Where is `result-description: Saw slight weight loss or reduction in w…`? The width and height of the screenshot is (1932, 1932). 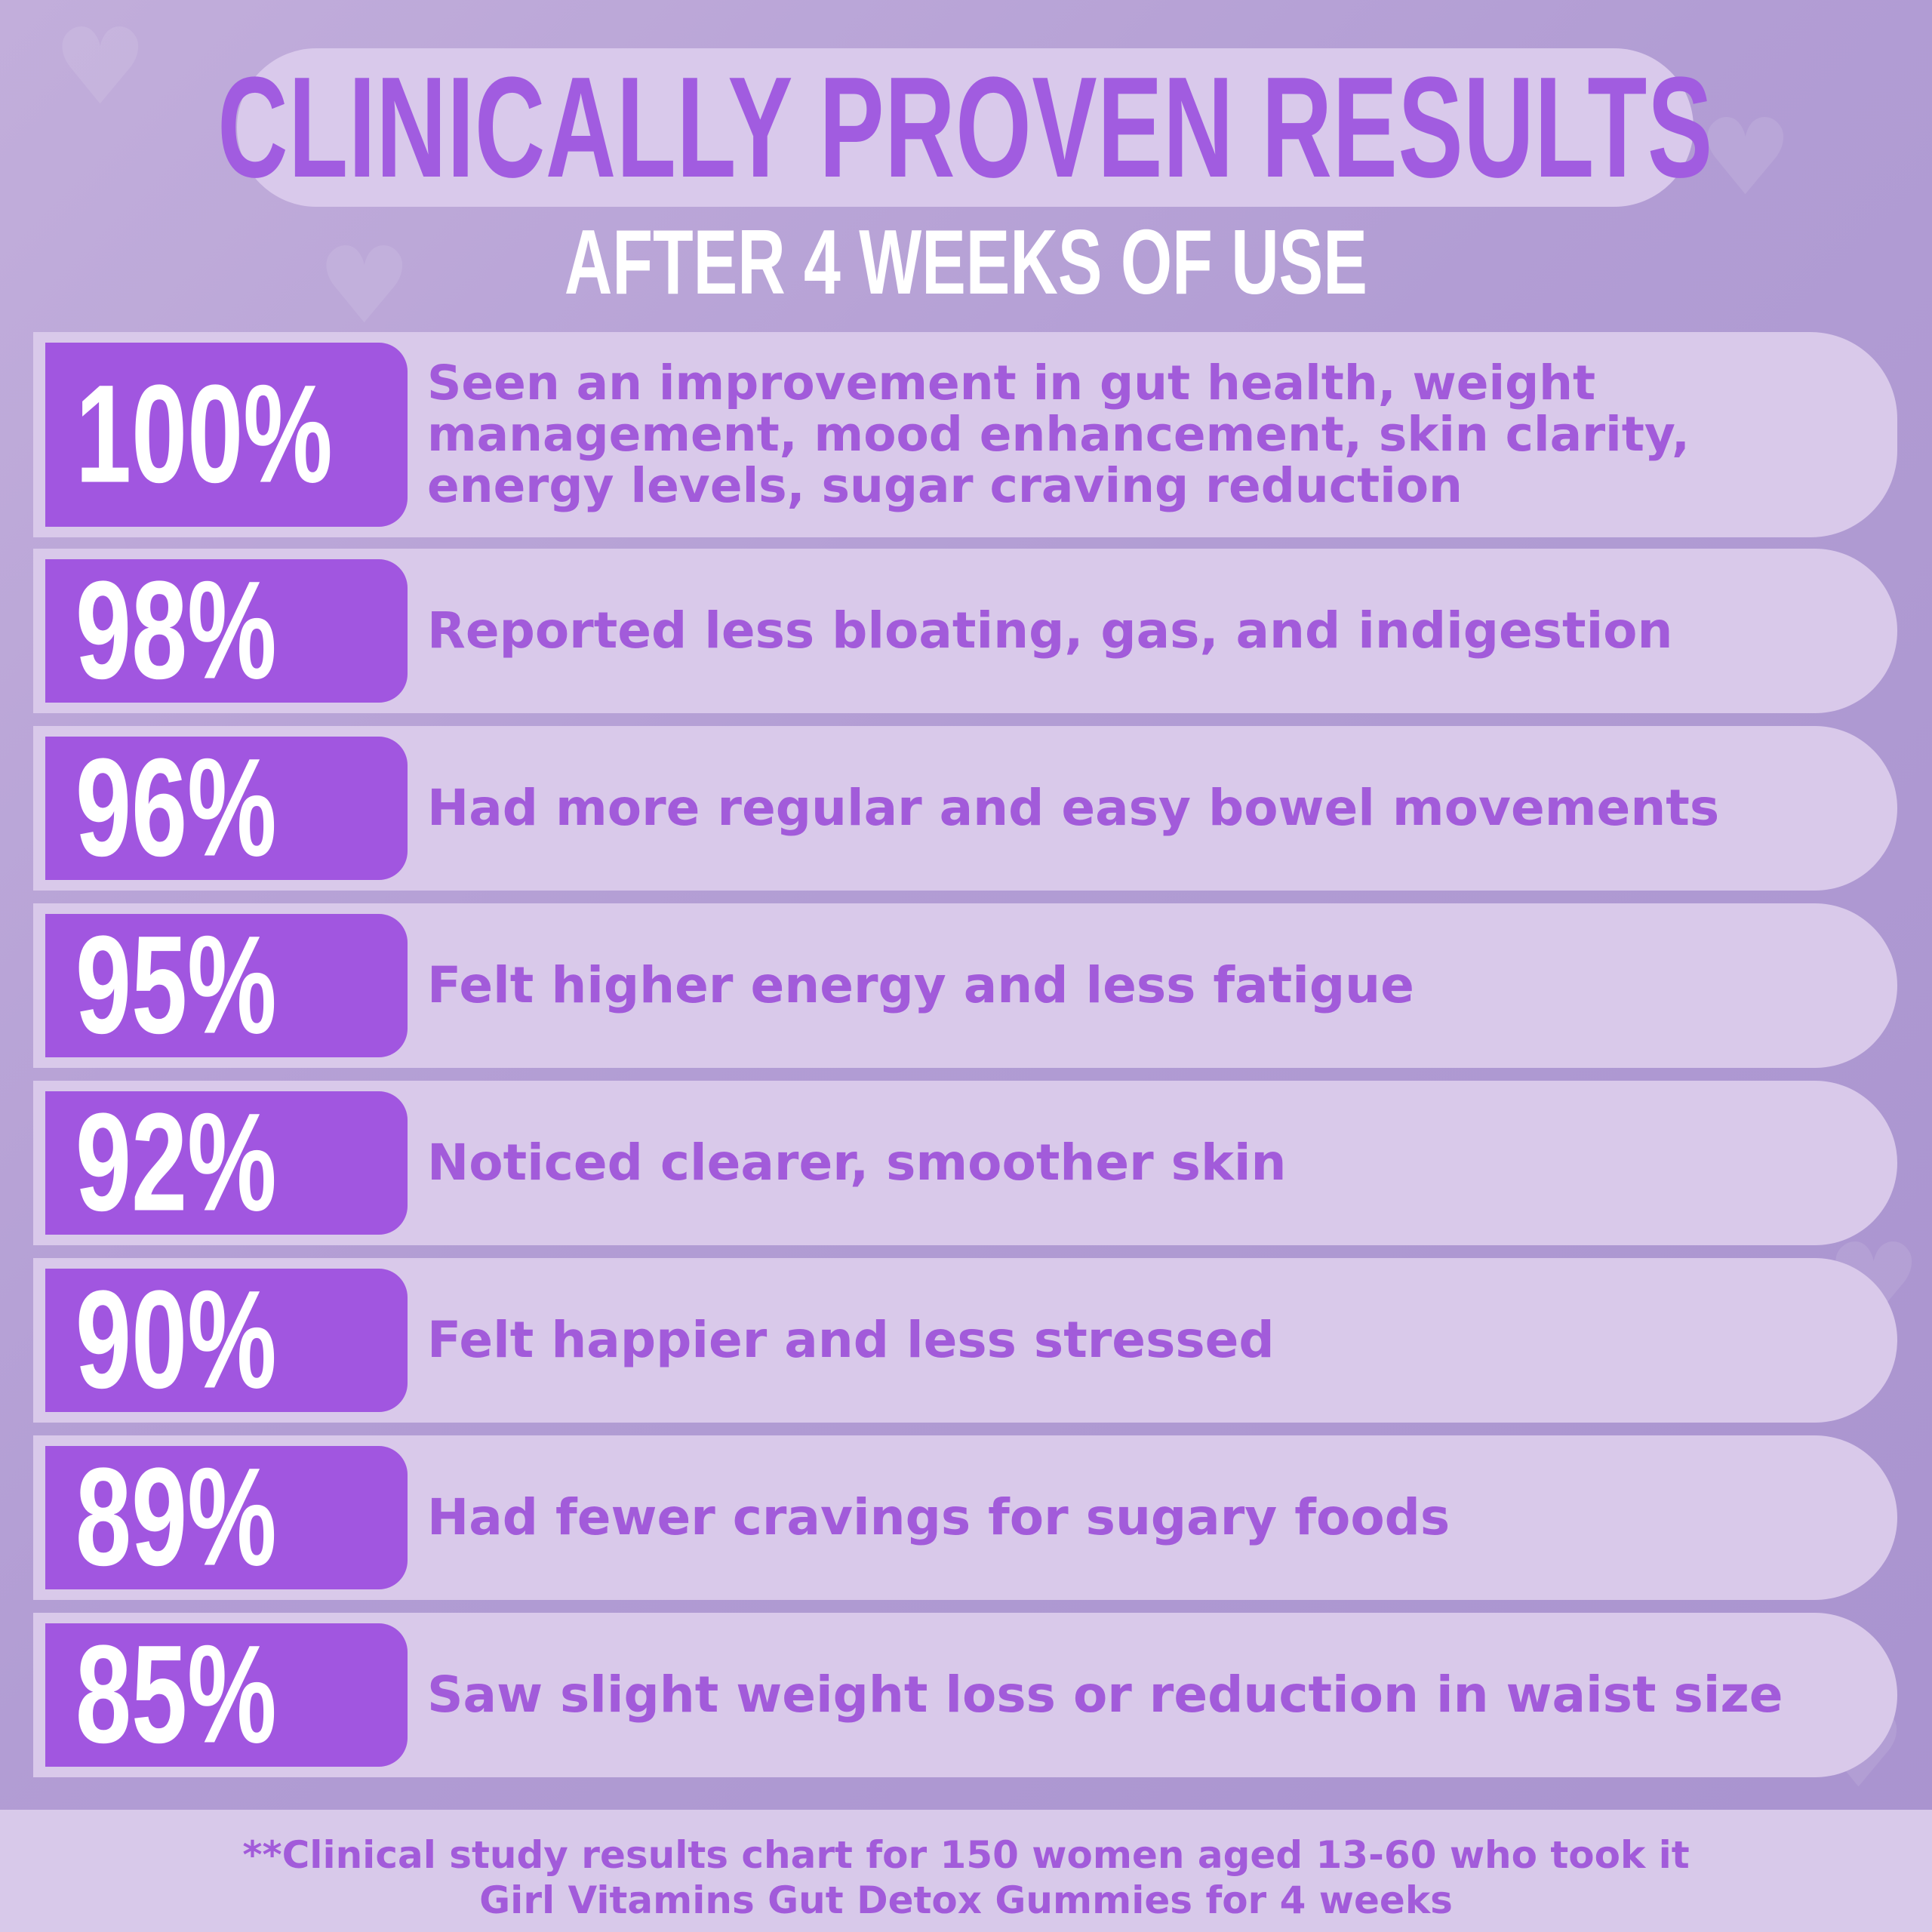 result-description: Saw slight weight loss or reduction in w… is located at coordinates (1124, 1695).